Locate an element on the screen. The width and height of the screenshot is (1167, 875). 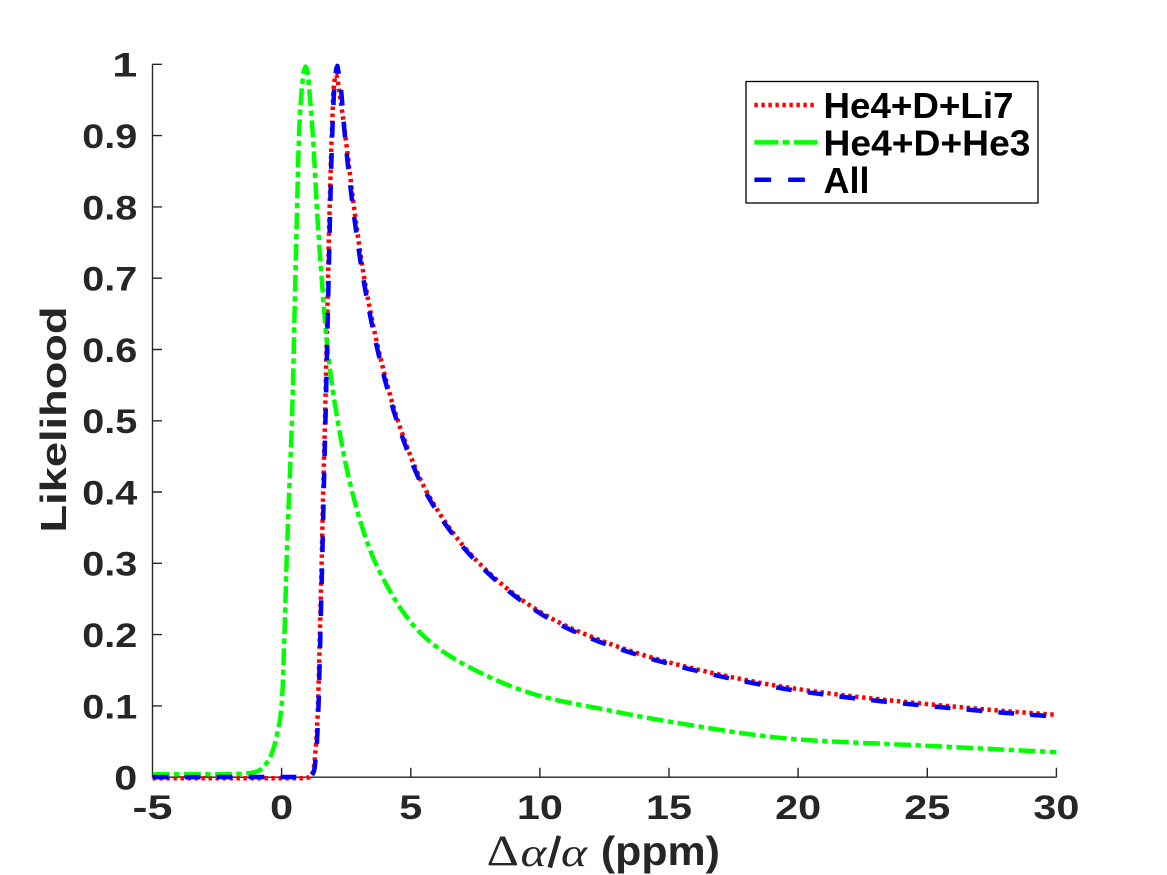
svg-text: All is located at coordinates (847, 180).